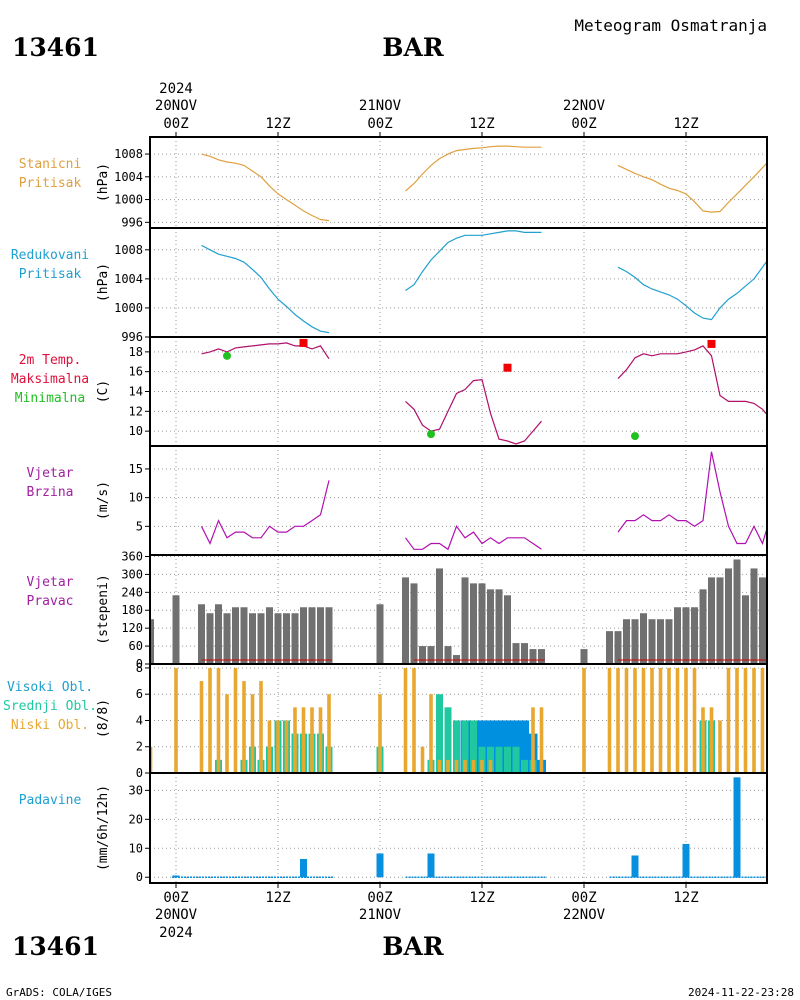 This screenshot has width=800, height=1000. Describe the element at coordinates (139, 497) in the screenshot. I see `y-axis: 5 10 15` at that location.